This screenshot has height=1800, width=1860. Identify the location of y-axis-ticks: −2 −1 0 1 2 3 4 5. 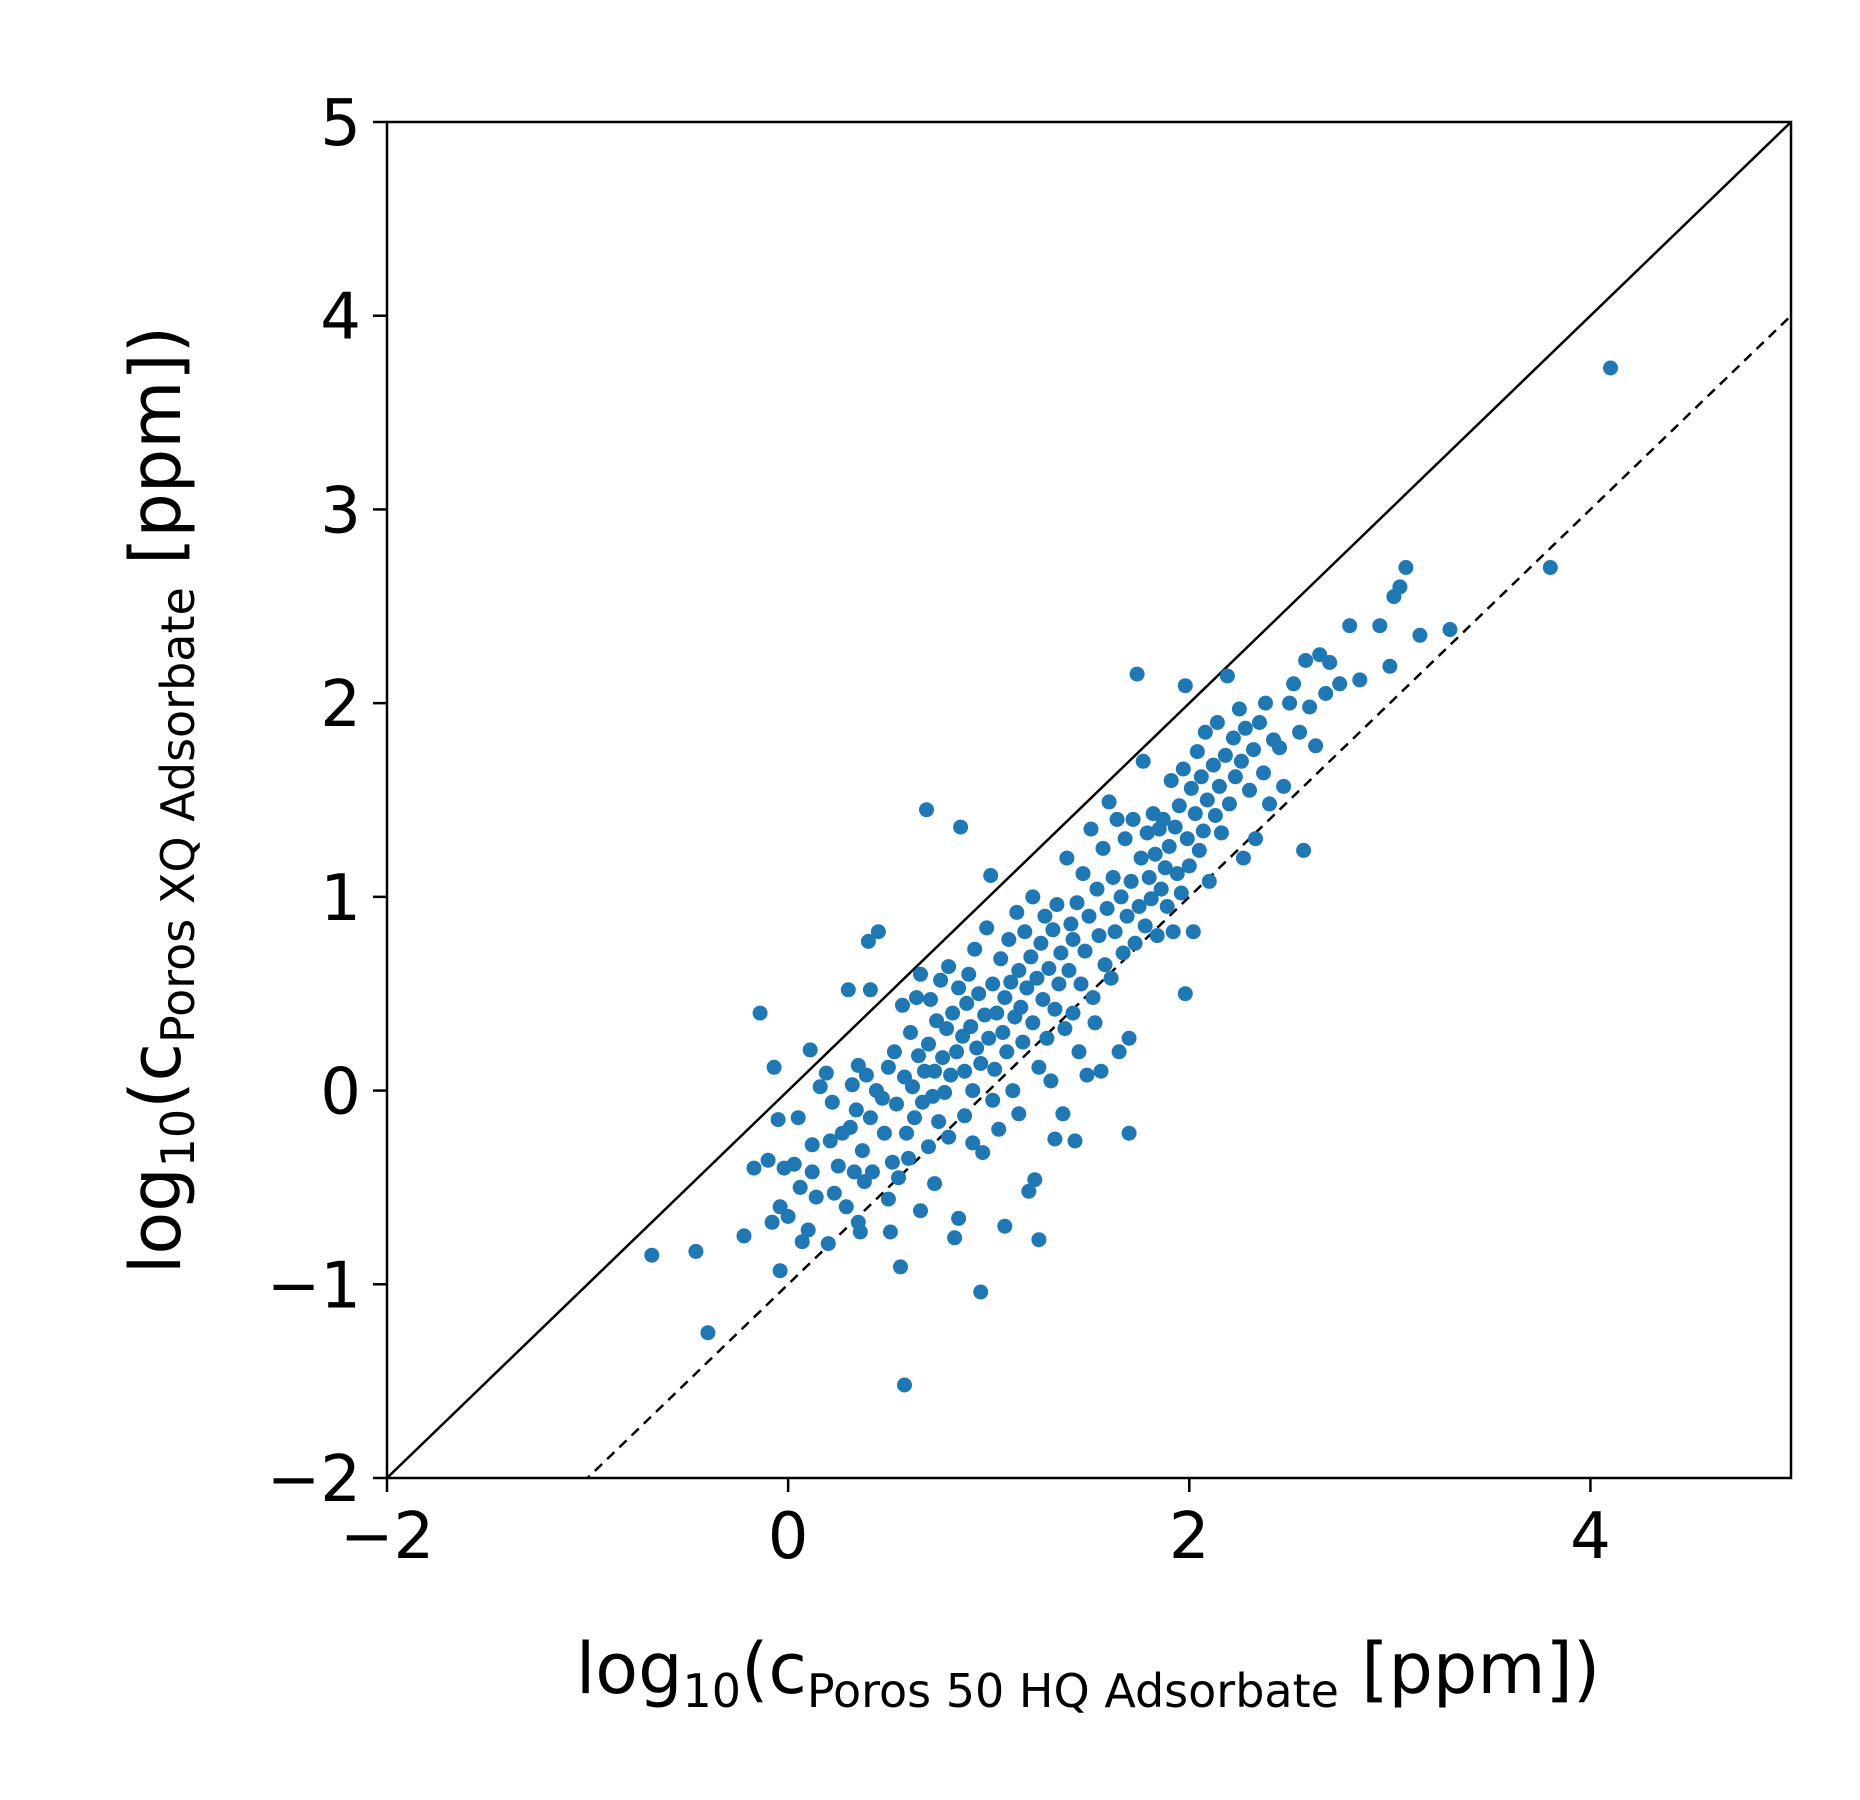
(327, 802).